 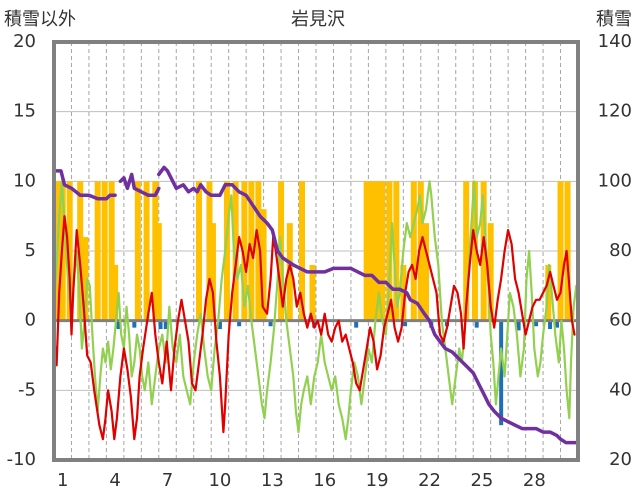 I want to click on chart-title: 岩見沢, so click(x=318, y=19).